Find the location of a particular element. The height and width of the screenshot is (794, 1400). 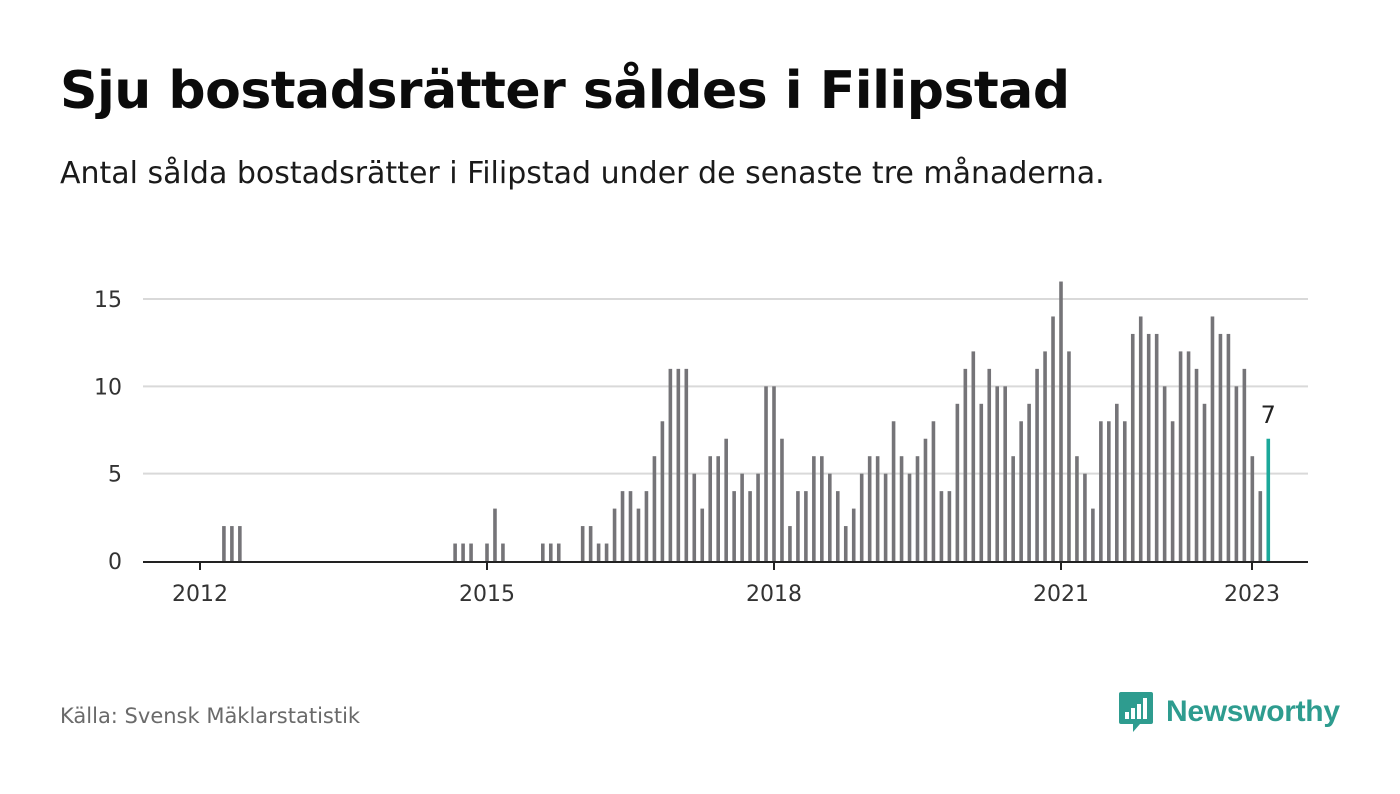

chart-title: Sju bostadsrätter såldes i Filipstad is located at coordinates (565, 91).